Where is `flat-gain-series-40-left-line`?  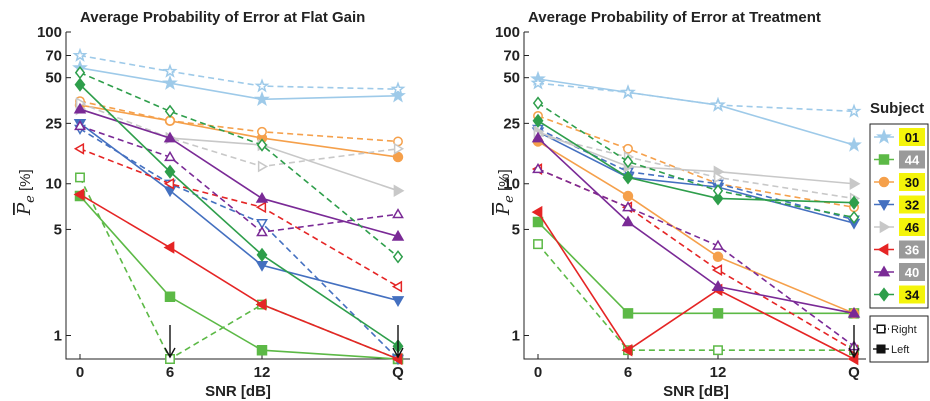
flat-gain-series-40-left-line is located at coordinates (239, 173).